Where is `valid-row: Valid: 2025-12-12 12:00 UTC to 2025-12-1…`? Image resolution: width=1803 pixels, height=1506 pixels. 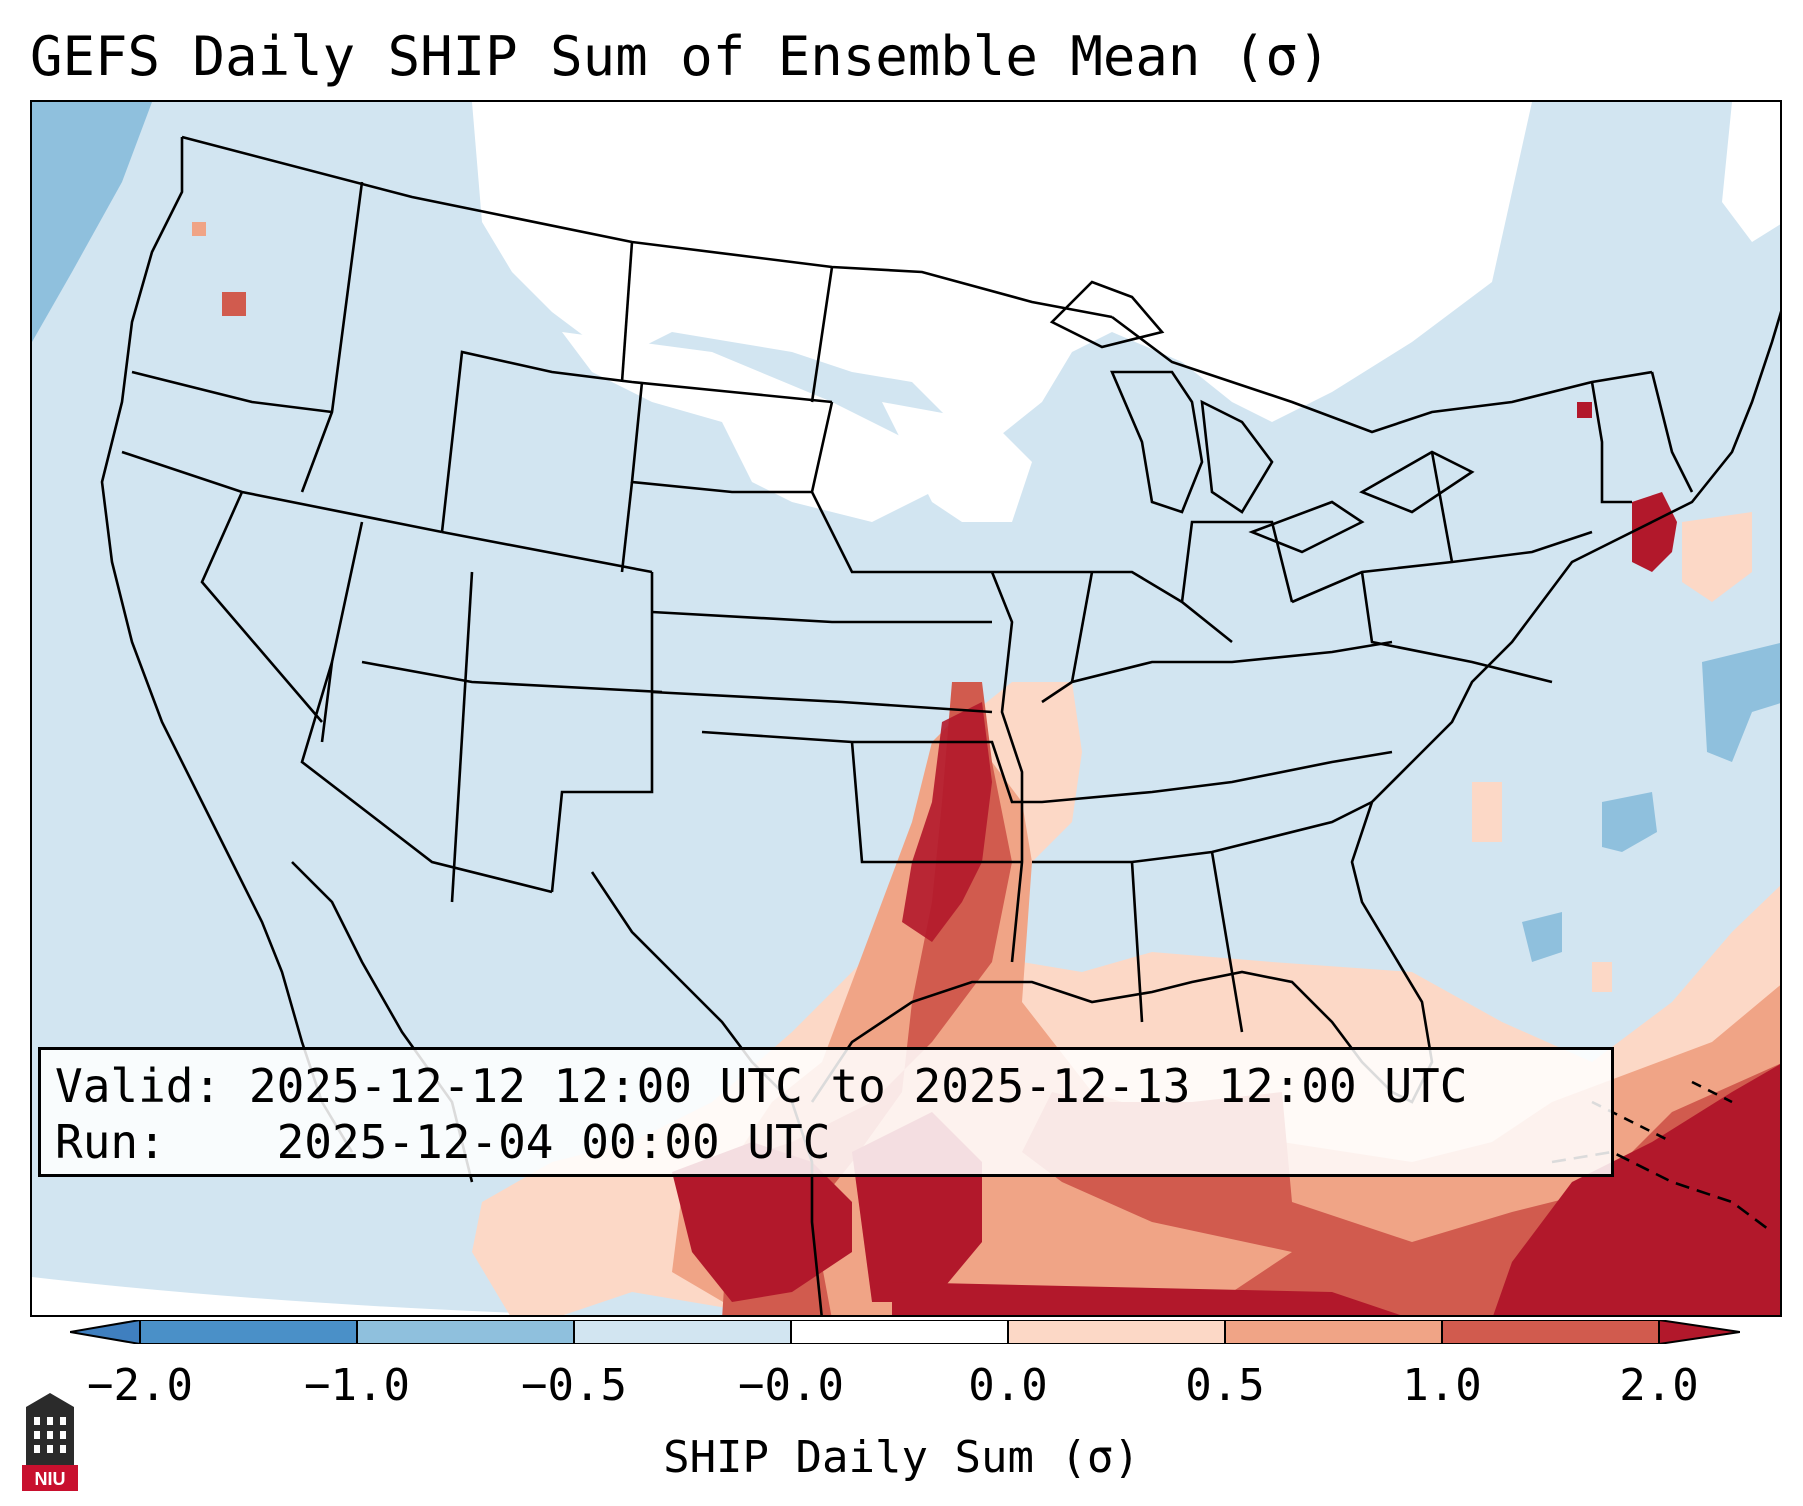
valid-row: Valid: 2025-12-12 12:00 UTC to 2025-12-1… is located at coordinates (826, 1086).